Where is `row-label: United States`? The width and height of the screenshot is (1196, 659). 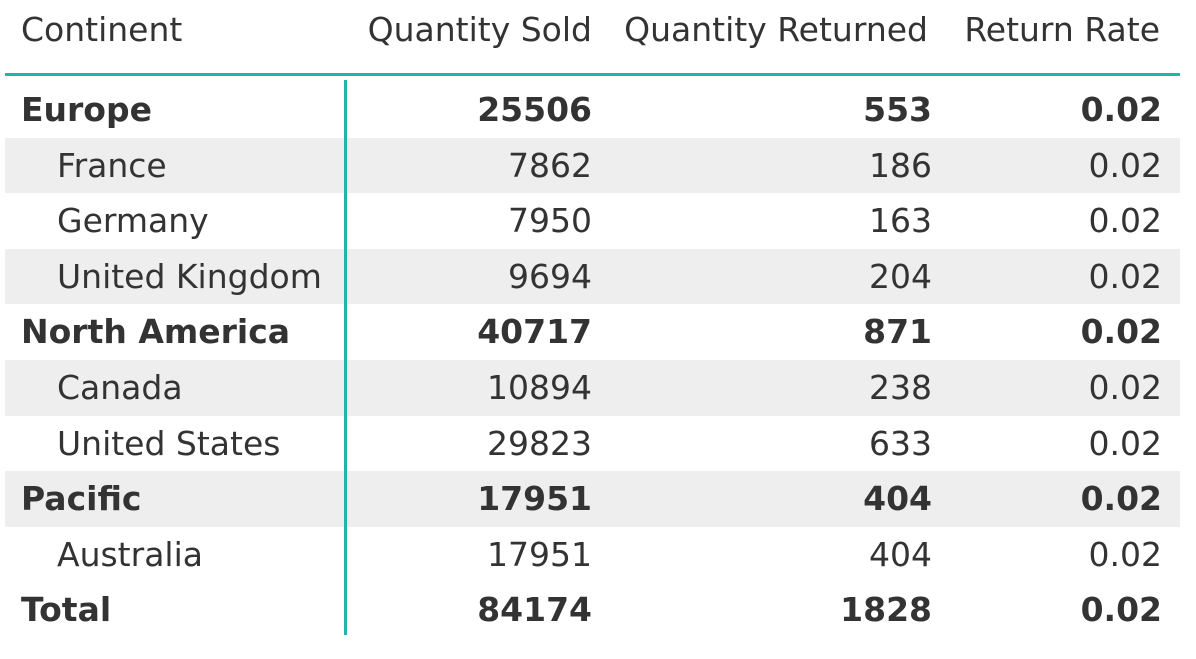
row-label: United States is located at coordinates (169, 443).